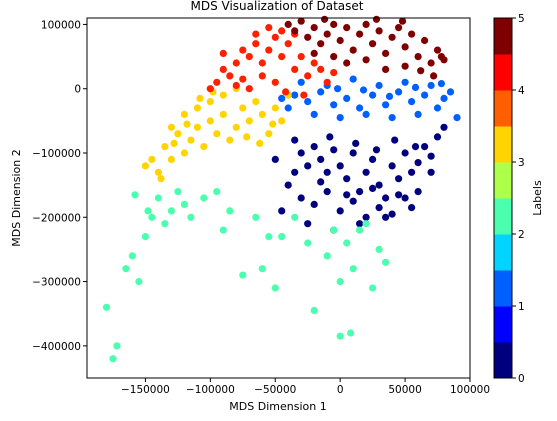  Describe the element at coordinates (521, 19) in the screenshot. I see `colorbar-tick-label: 5` at that location.